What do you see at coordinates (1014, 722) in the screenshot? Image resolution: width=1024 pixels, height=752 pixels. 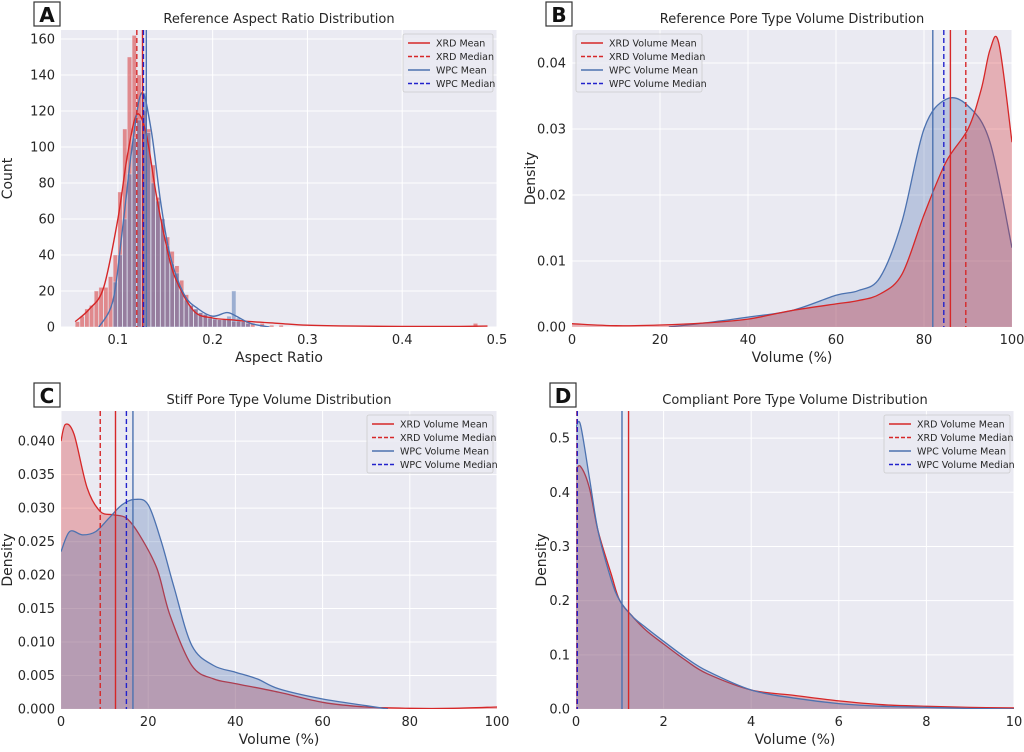 I see `x-tick-label: 10` at bounding box center [1014, 722].